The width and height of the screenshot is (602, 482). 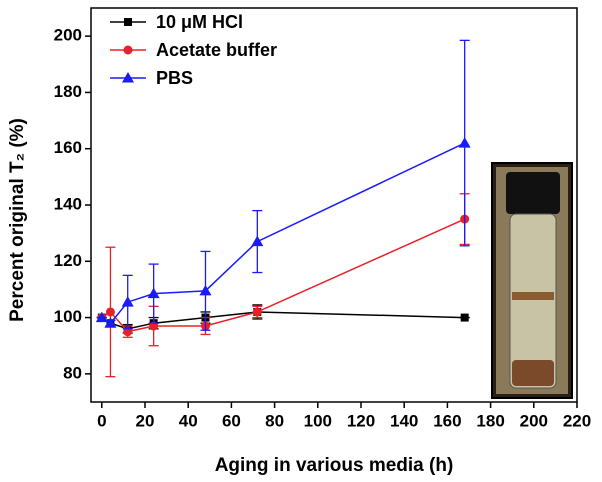 What do you see at coordinates (145, 420) in the screenshot?
I see `x-tick-label: 20` at bounding box center [145, 420].